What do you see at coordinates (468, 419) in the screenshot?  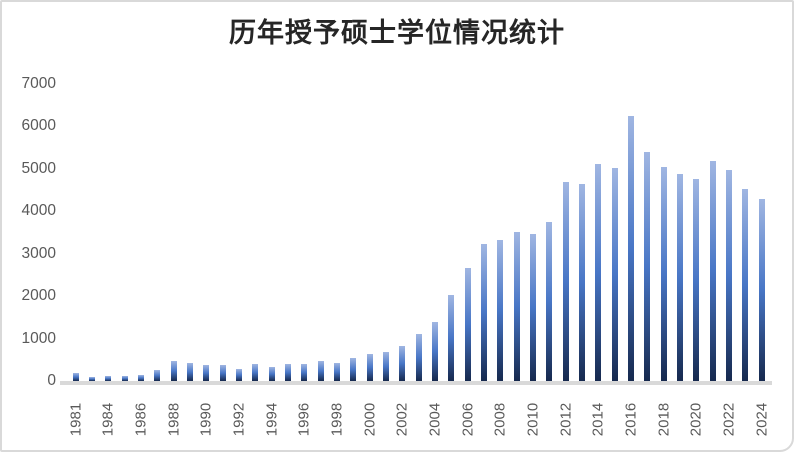 I see `x-tick-label: 2006` at bounding box center [468, 419].